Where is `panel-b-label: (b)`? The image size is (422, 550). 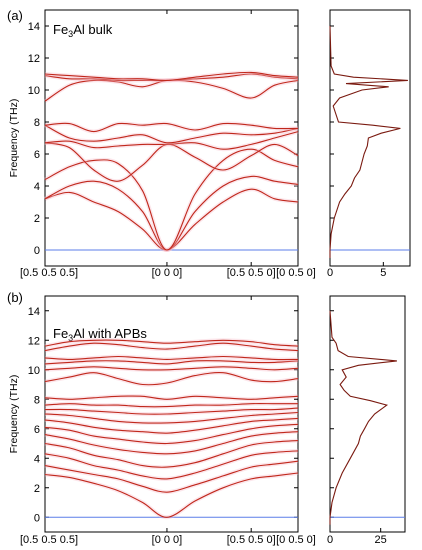 panel-b-label: (b) is located at coordinates (15, 297).